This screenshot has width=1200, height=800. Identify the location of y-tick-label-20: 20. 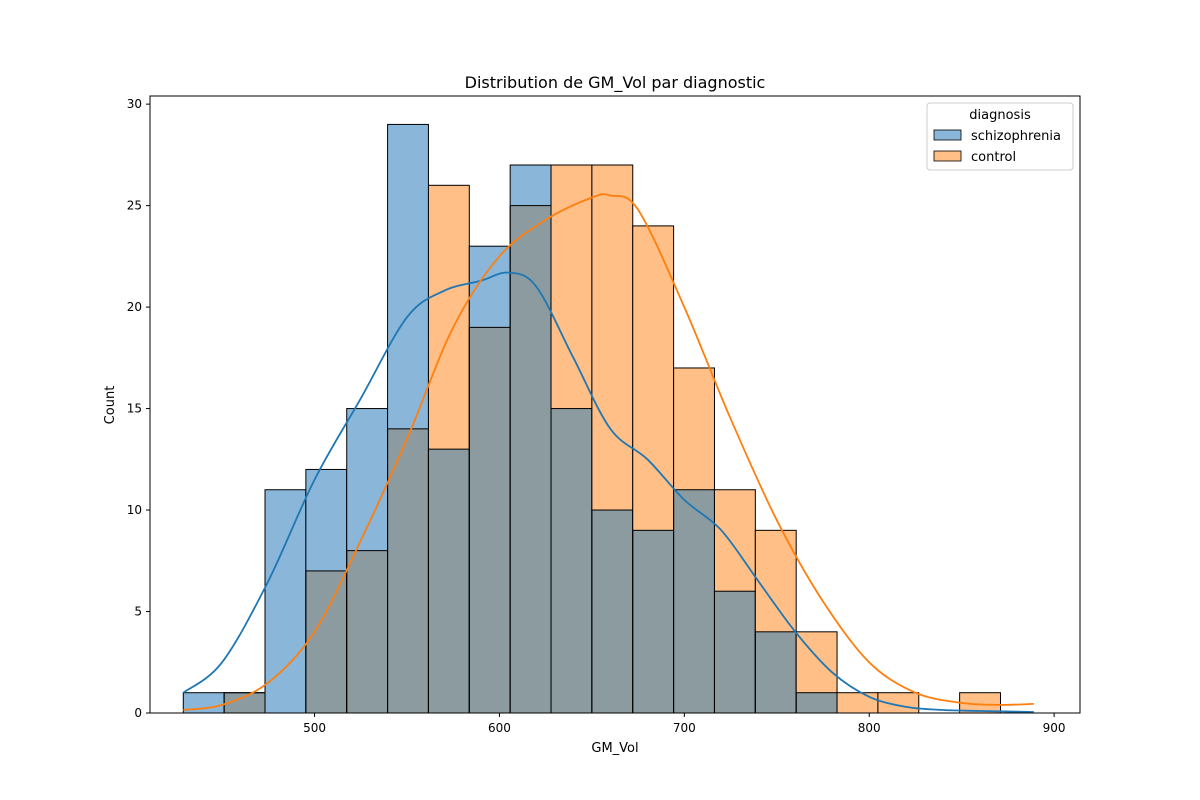
(134, 307).